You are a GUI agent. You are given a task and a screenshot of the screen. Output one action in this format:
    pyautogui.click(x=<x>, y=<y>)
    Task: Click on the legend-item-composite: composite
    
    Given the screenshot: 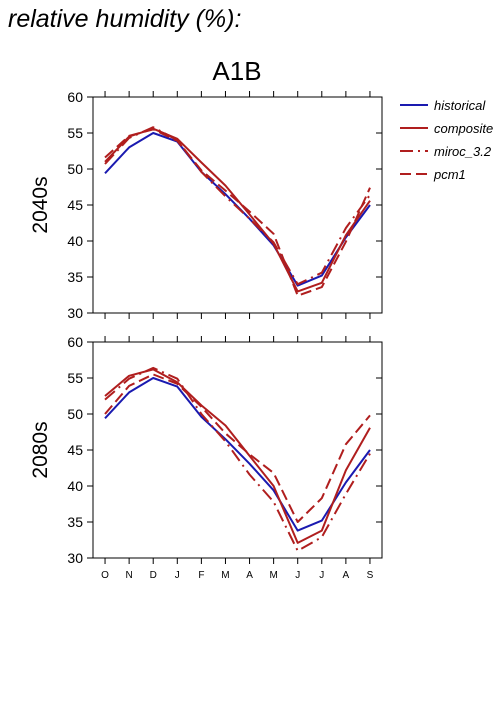 What is the action you would take?
    pyautogui.click(x=446, y=128)
    